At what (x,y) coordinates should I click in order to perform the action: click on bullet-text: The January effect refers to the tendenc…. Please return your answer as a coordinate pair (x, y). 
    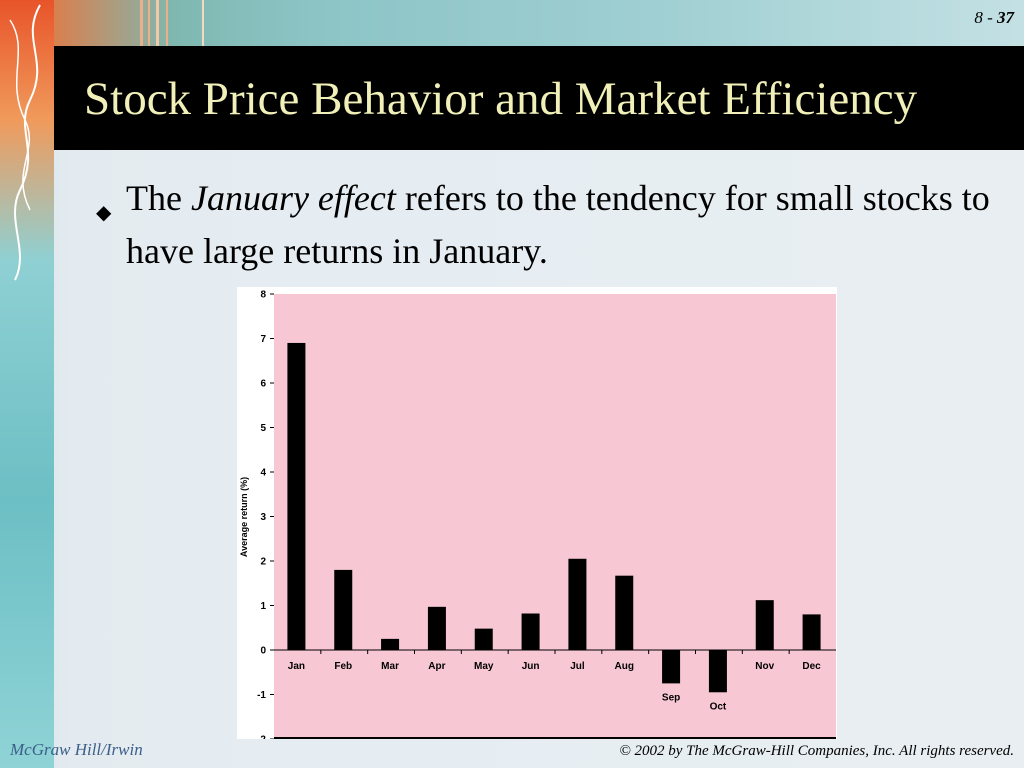
    Looking at the image, I should click on (561, 225).